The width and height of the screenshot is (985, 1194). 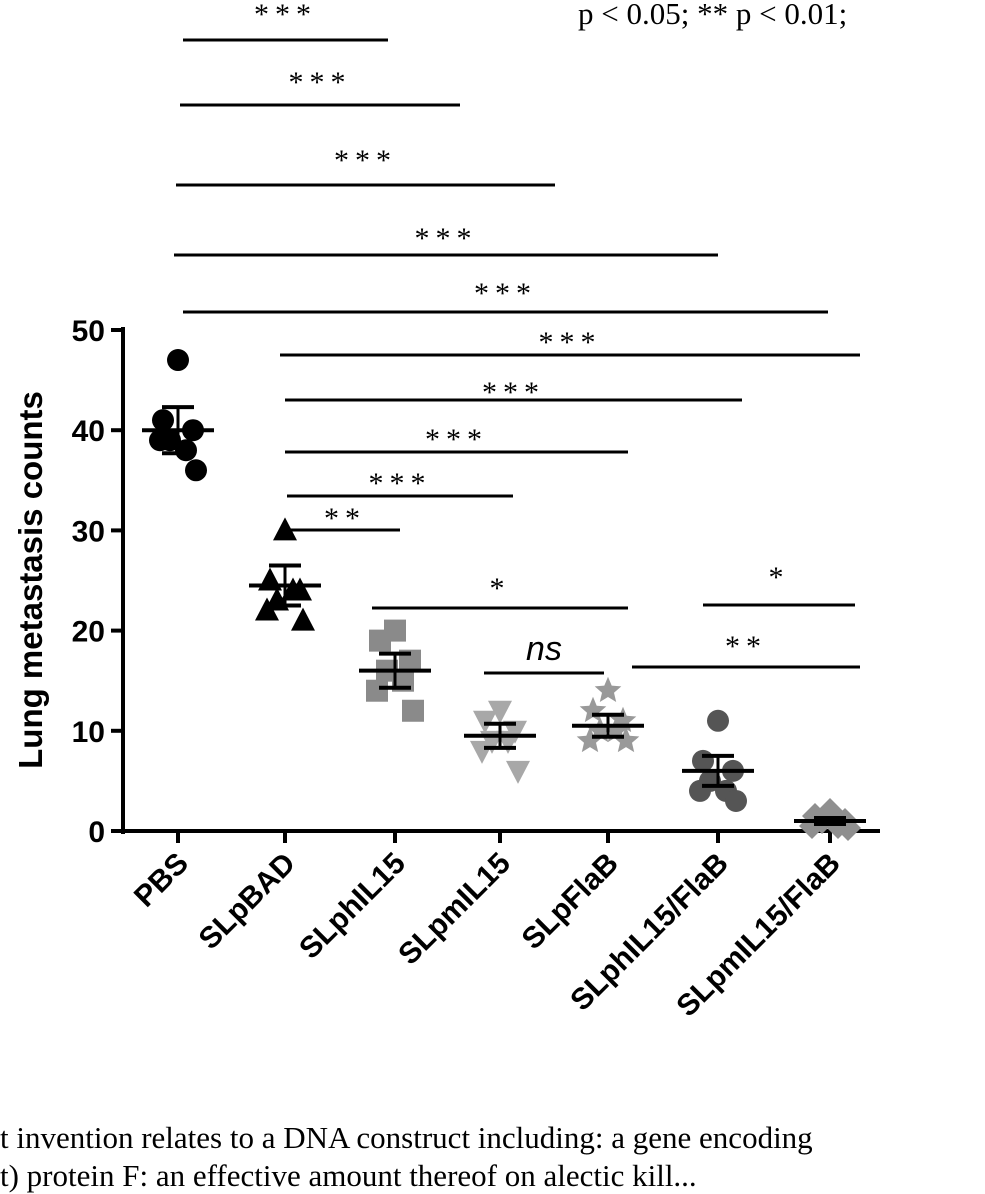 I want to click on group-slpflab, so click(x=608, y=714).